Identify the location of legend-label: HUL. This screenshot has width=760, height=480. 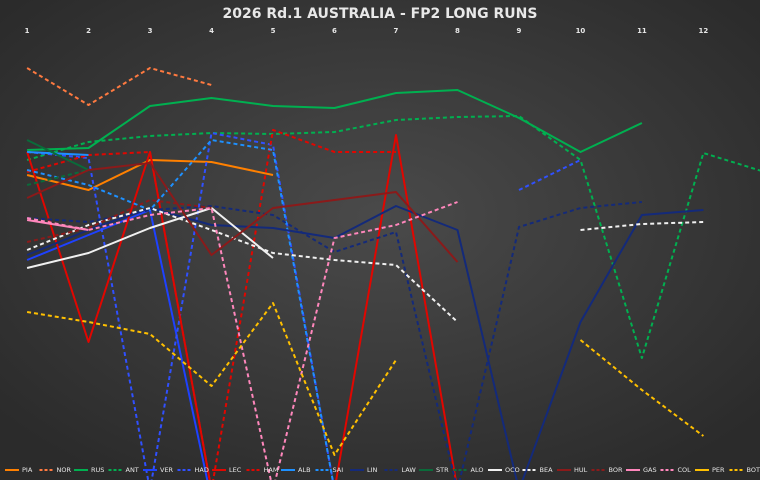
(581, 470).